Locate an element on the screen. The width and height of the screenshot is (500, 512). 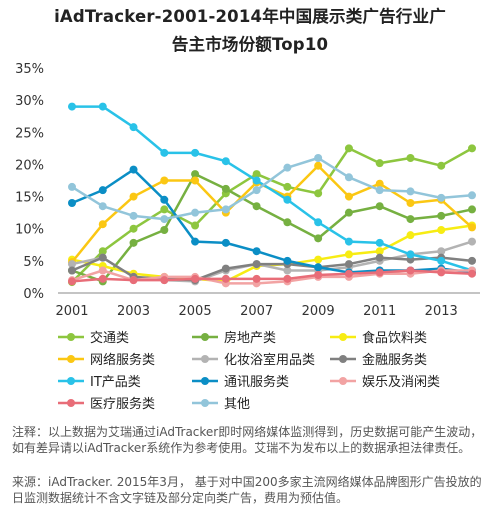
y-tick-label: 25% is located at coordinates (29, 133).